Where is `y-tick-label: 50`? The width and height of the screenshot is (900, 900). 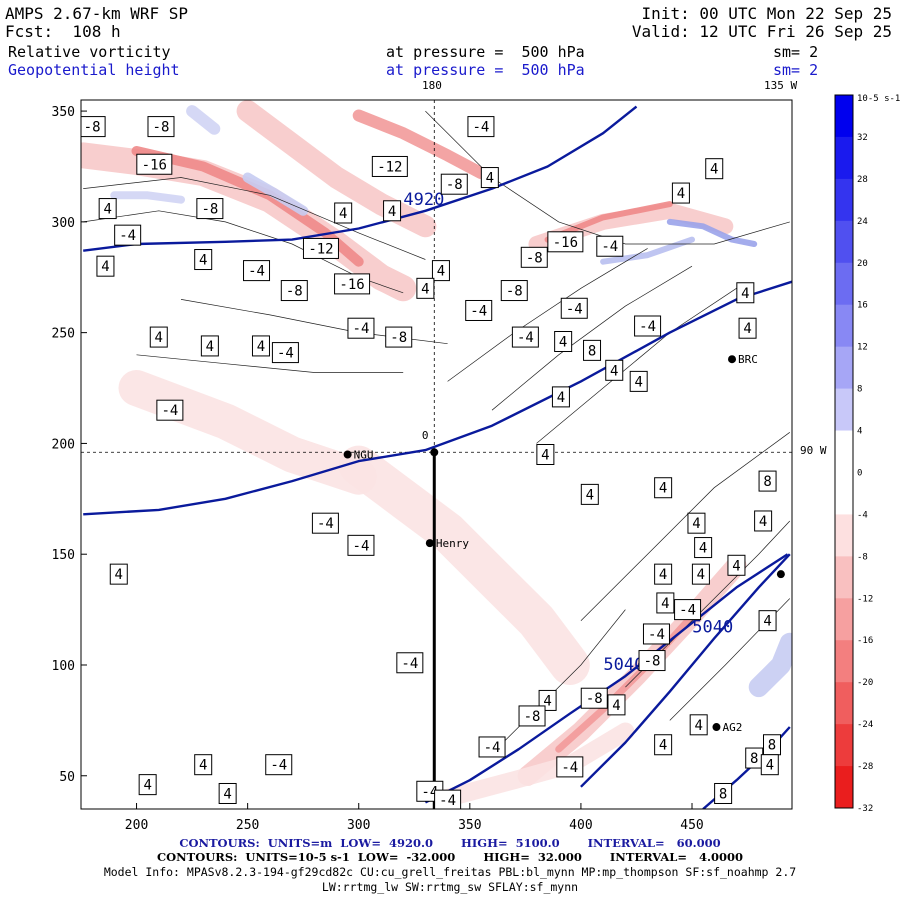 y-tick-label: 50 is located at coordinates (67, 777).